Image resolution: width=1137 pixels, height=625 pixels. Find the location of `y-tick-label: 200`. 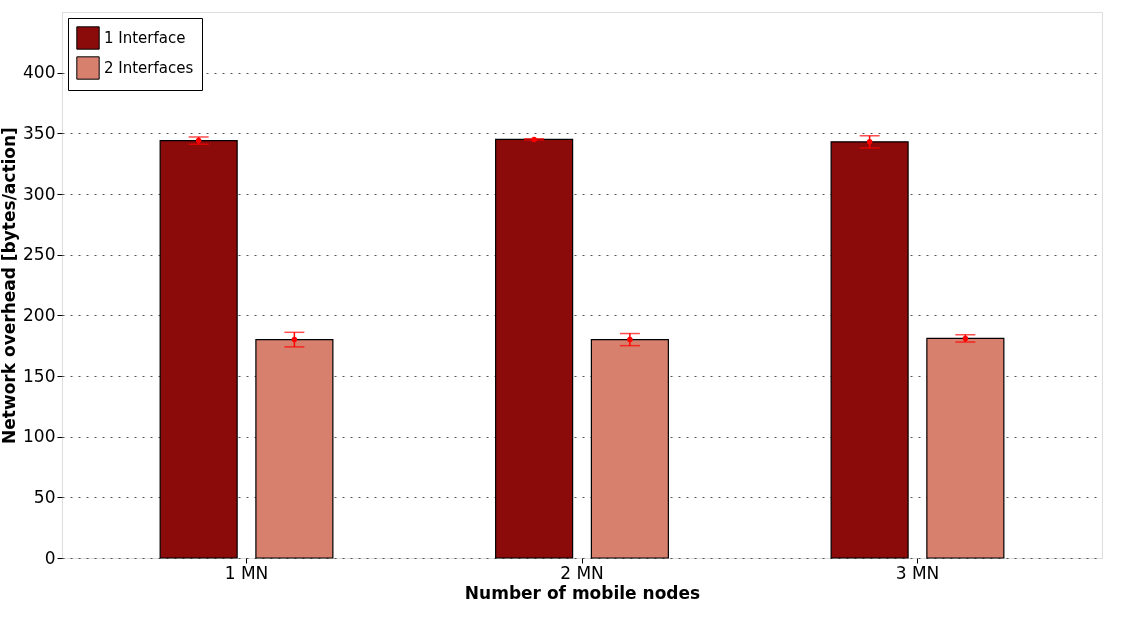

y-tick-label: 200 is located at coordinates (39, 314).